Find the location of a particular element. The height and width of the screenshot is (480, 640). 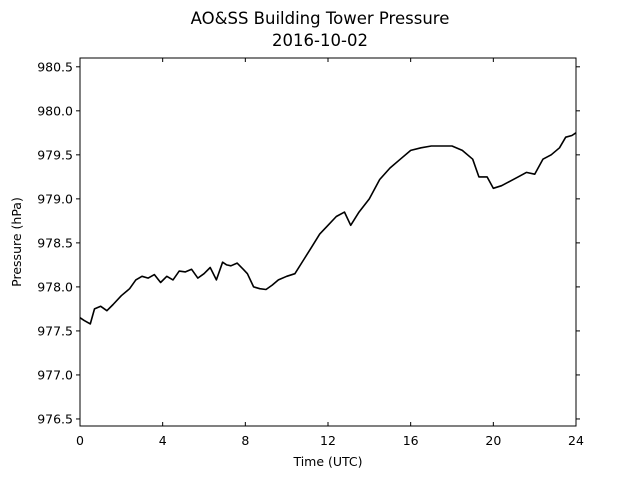

x-axis-label: Time (UTC) is located at coordinates (327, 461).